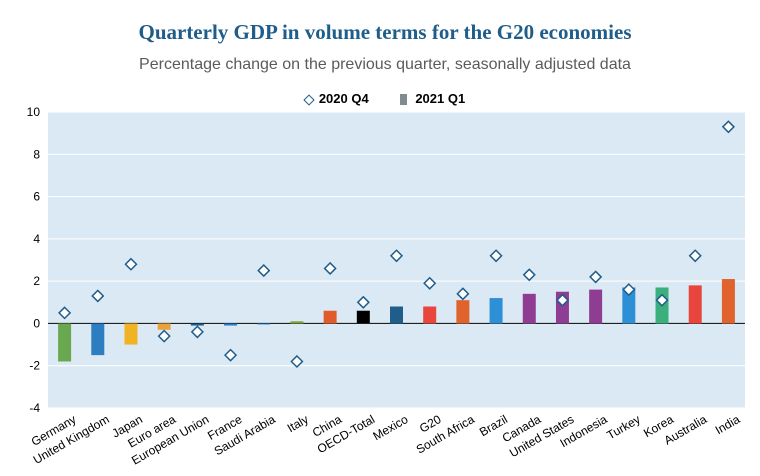  I want to click on legend-item-q4: 2020 Q4, so click(336, 99).